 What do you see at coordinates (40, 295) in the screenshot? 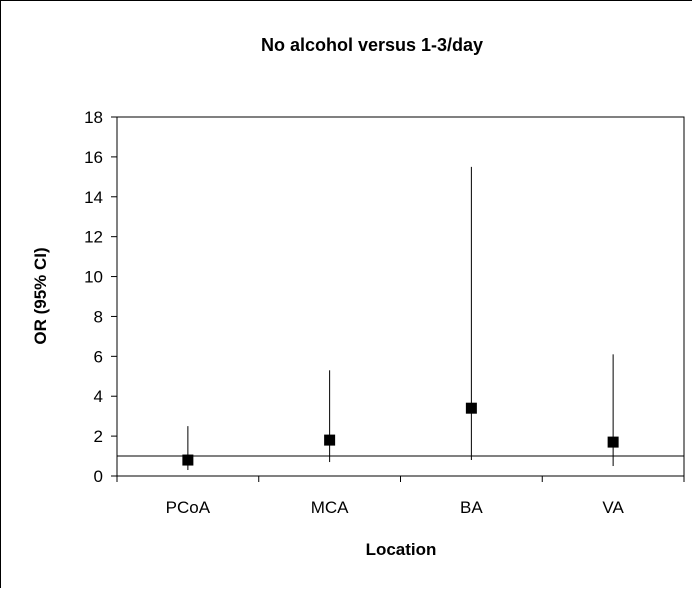
I see `y-axis-title: OR (95% CI)` at bounding box center [40, 295].